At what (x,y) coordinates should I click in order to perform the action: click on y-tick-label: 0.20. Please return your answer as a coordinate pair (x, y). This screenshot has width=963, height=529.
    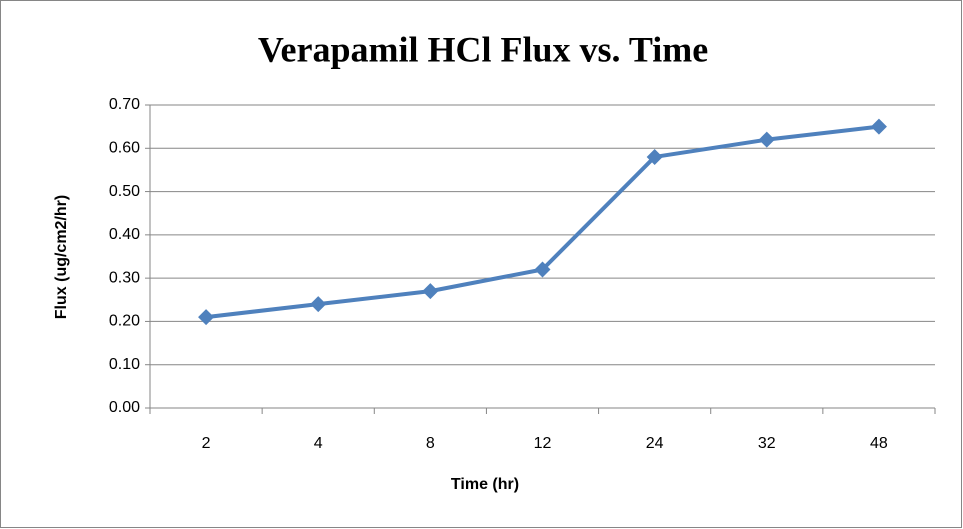
    Looking at the image, I should click on (124, 321).